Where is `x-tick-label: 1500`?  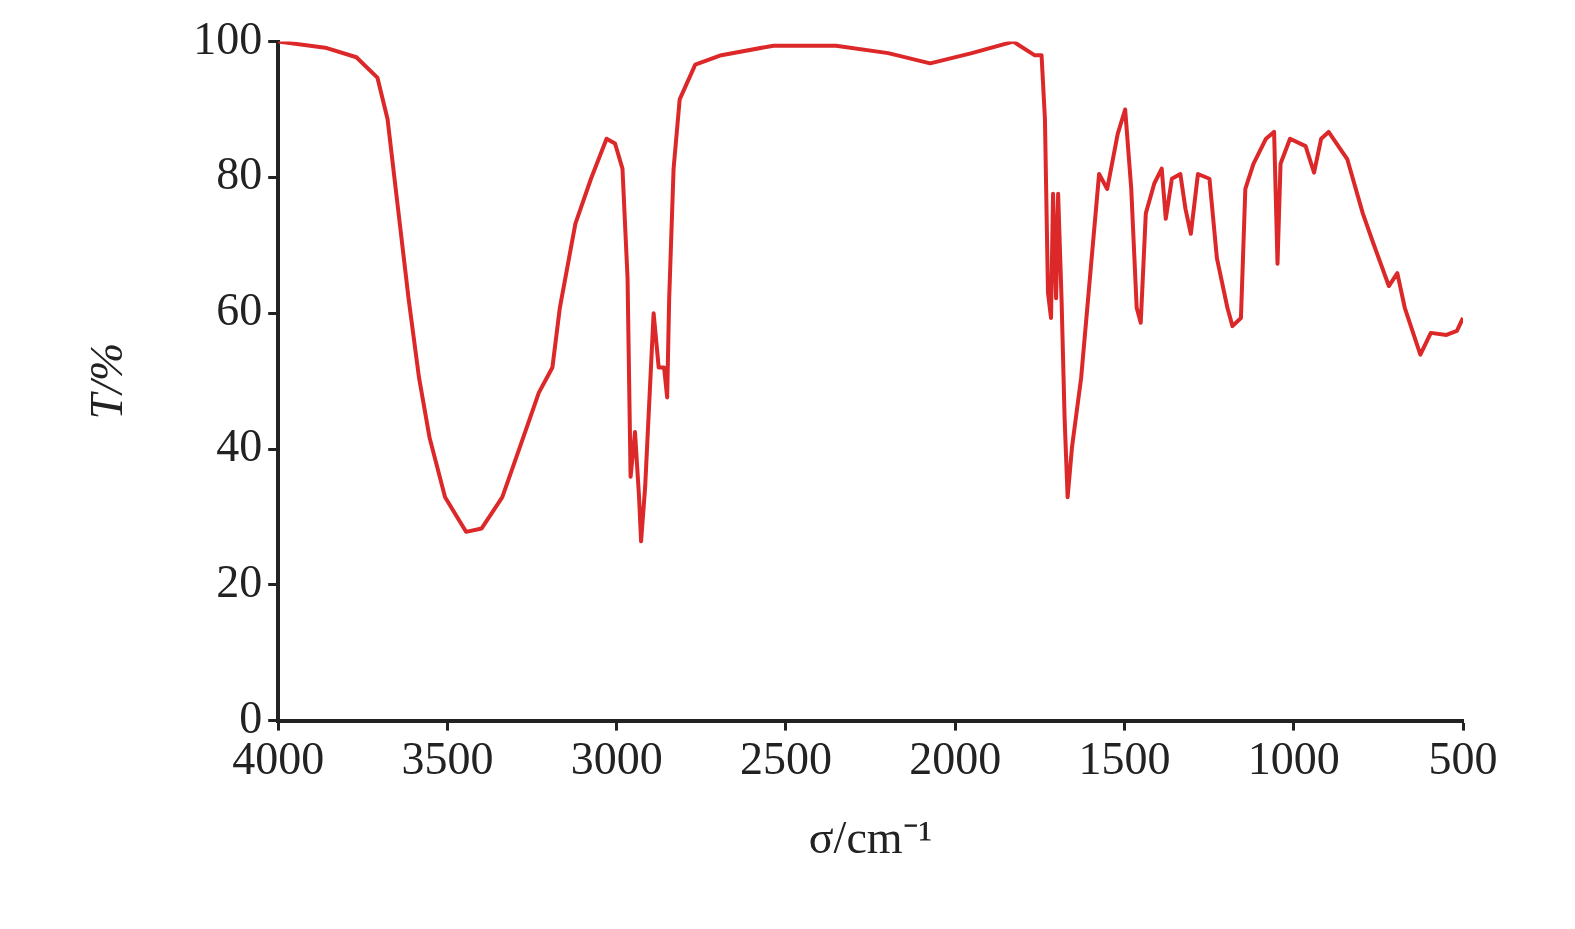
x-tick-label: 1500 is located at coordinates (1124, 759).